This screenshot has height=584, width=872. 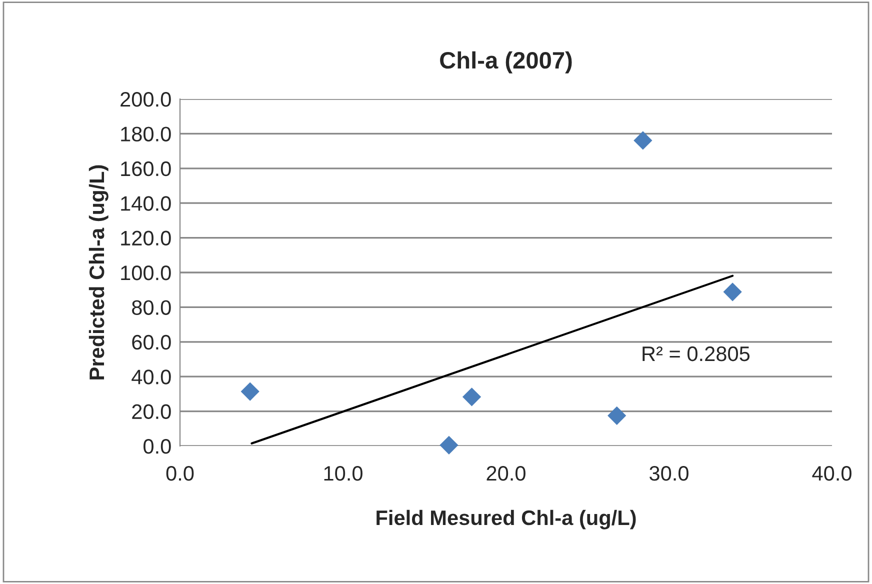 I want to click on x-tick-label: 0.0, so click(x=180, y=473).